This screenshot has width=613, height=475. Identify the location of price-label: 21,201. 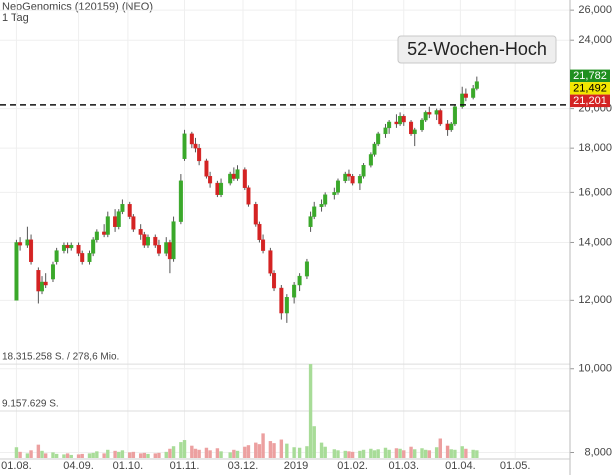
(590, 101).